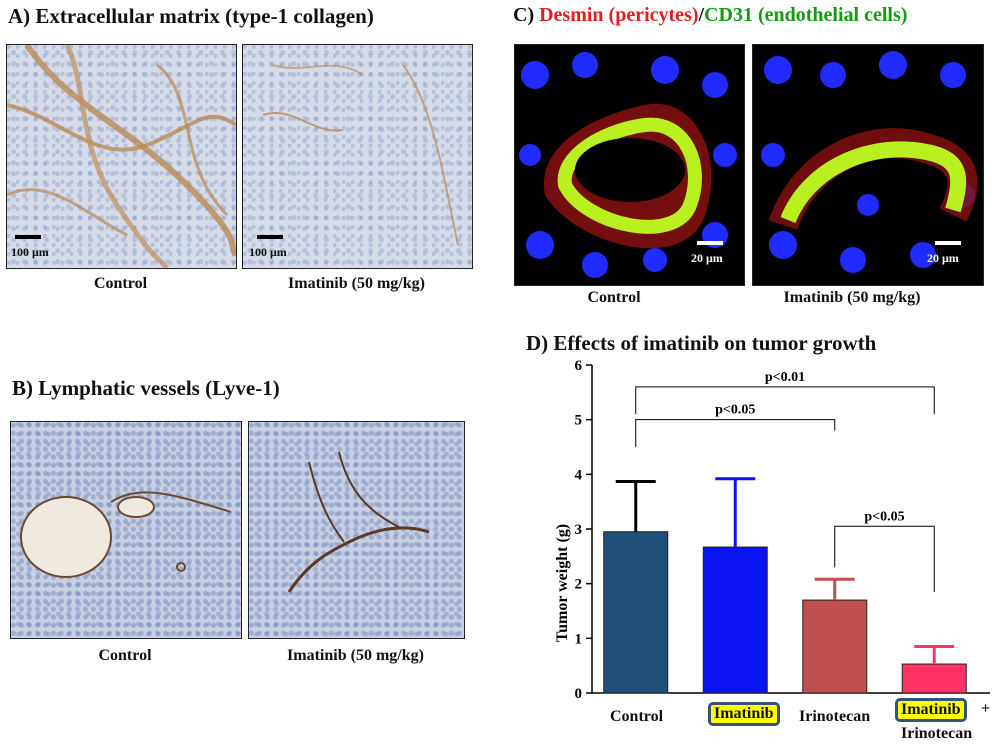  I want to click on y-tick-label: 2, so click(579, 585).